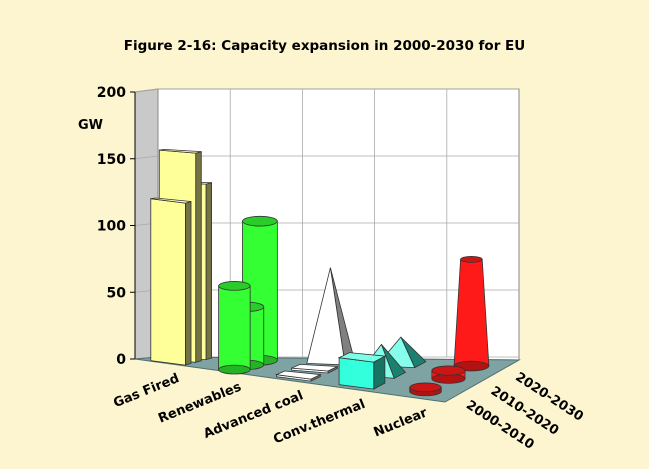 The height and width of the screenshot is (469, 649). I want to click on bar-gas-fired-2010-2020-side, so click(198, 257).